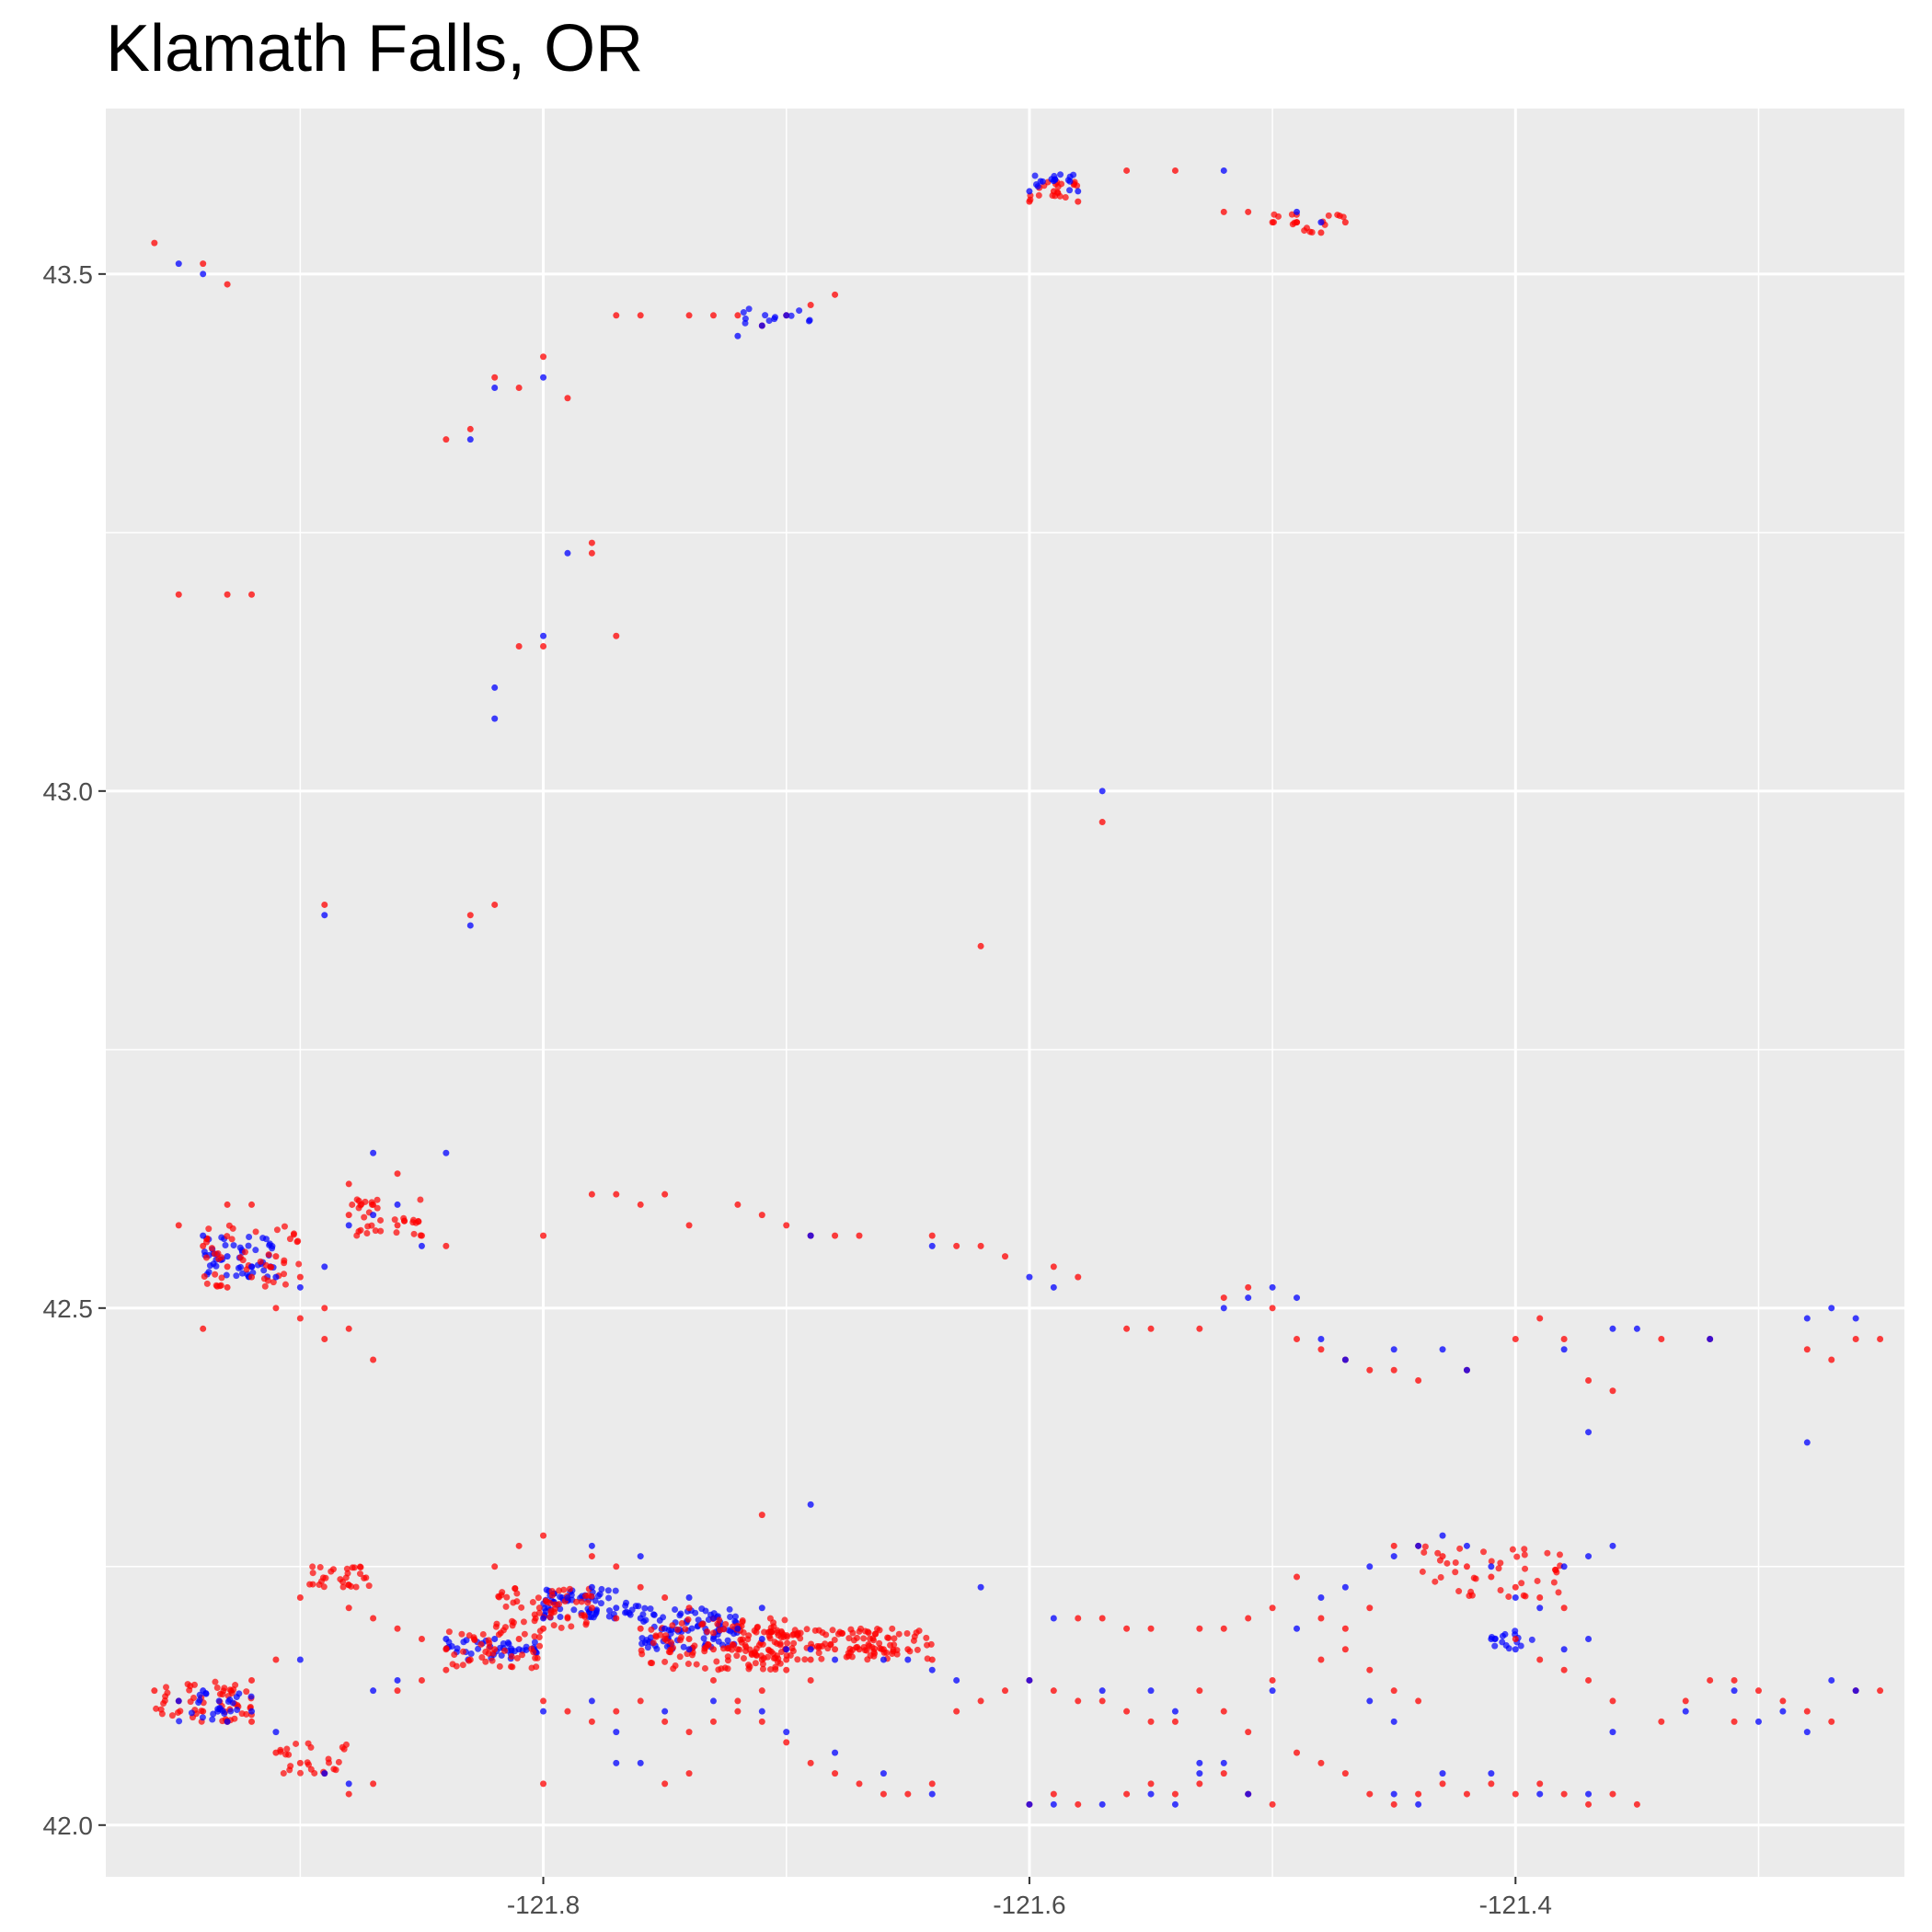 The image size is (1932, 1932). Describe the element at coordinates (68, 274) in the screenshot. I see `y-tick-label: 43.5` at that location.